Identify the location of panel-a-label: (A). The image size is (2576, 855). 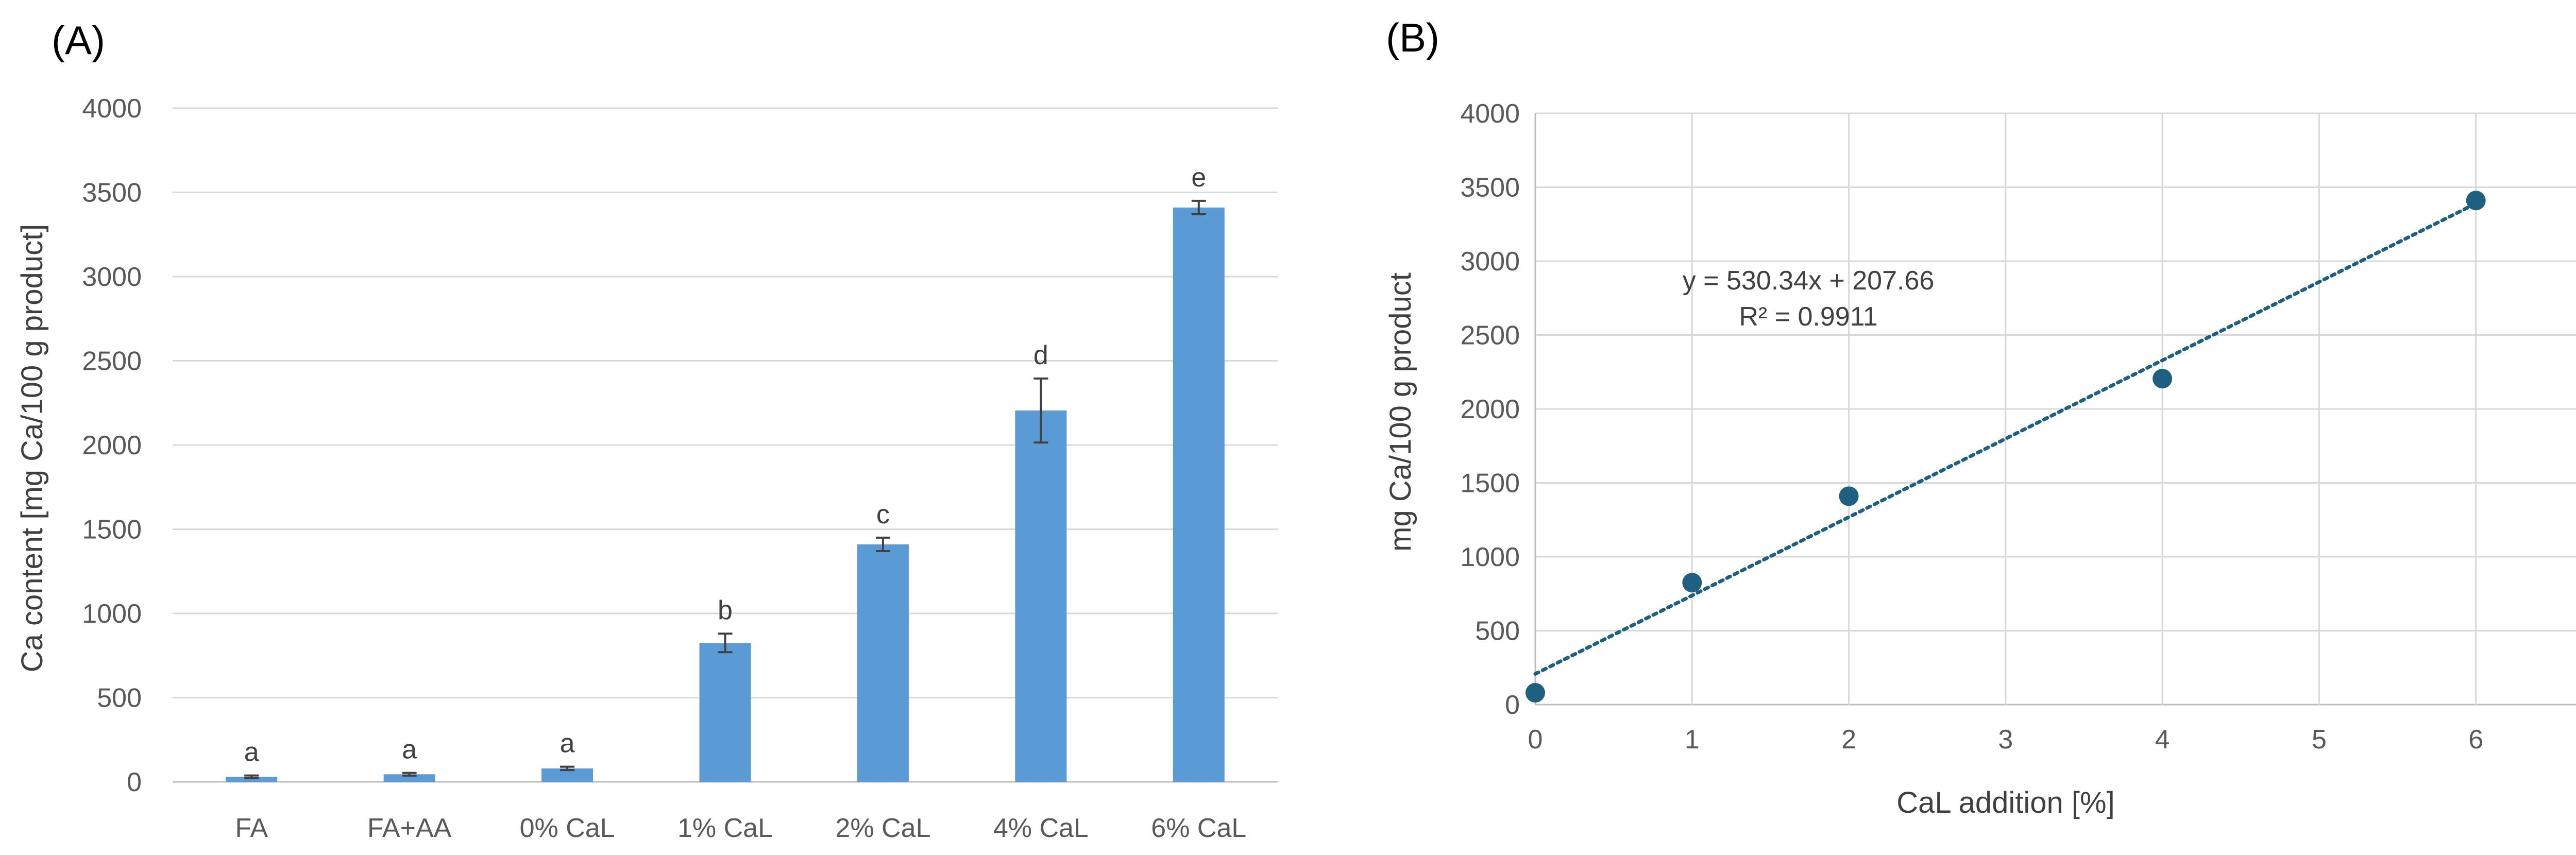
(79, 40).